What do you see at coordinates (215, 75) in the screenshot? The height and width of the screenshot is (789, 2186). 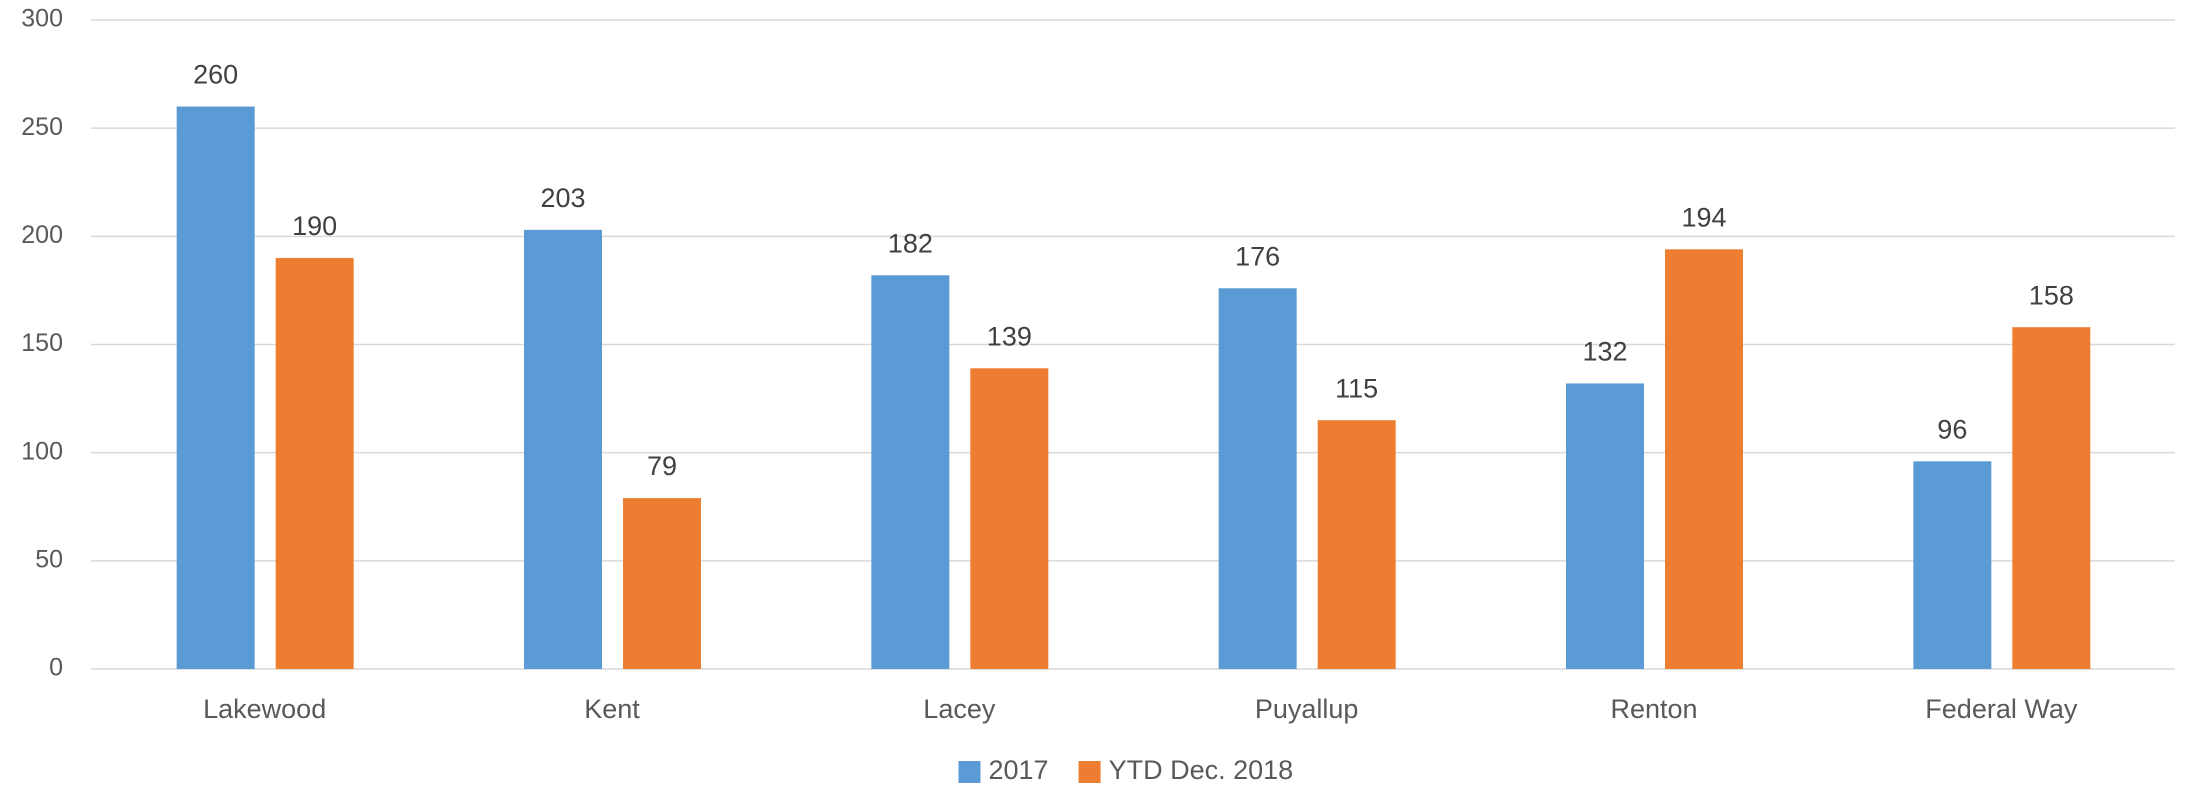 I see `data-label: 260` at bounding box center [215, 75].